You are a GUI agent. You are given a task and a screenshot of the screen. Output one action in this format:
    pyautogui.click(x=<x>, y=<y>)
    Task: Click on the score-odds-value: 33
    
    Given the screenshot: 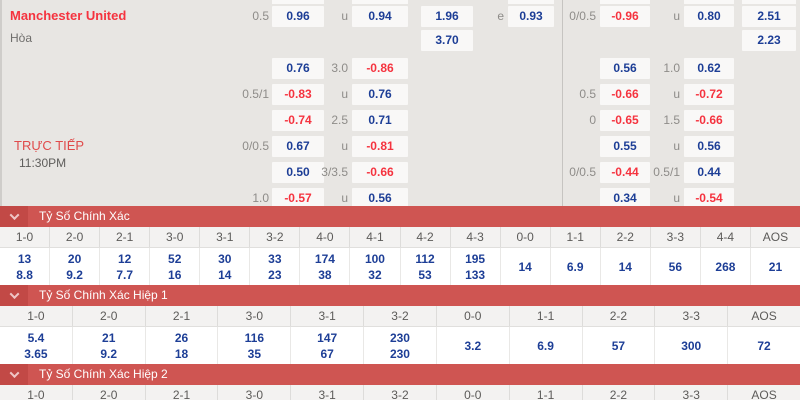 What is the action you would take?
    pyautogui.click(x=275, y=258)
    